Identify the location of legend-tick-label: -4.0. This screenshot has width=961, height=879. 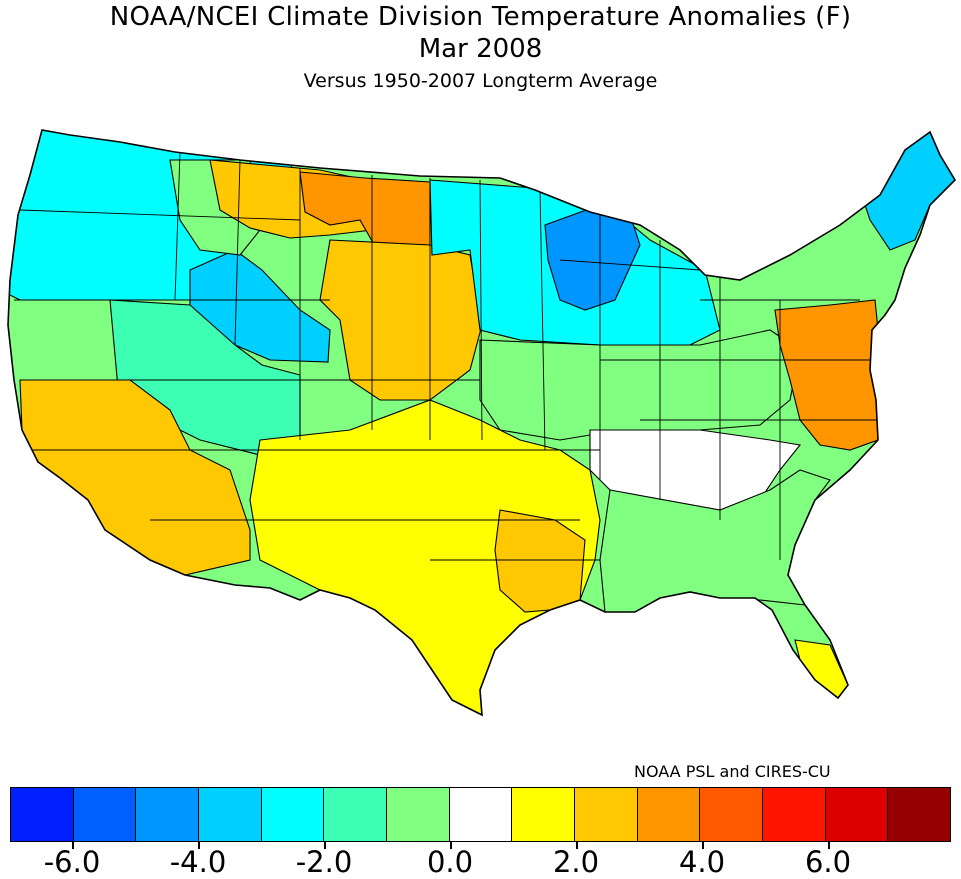
(198, 862).